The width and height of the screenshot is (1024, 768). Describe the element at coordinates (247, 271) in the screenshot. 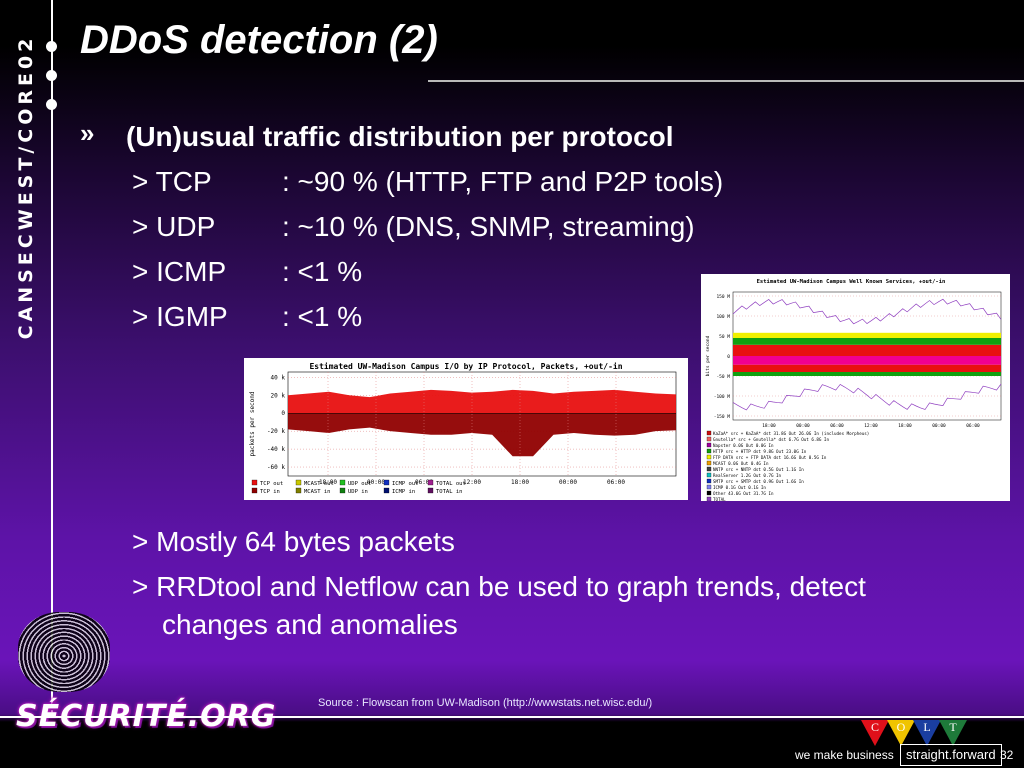

I see `protocol-row-icmp: > ICMP: <1 %` at that location.